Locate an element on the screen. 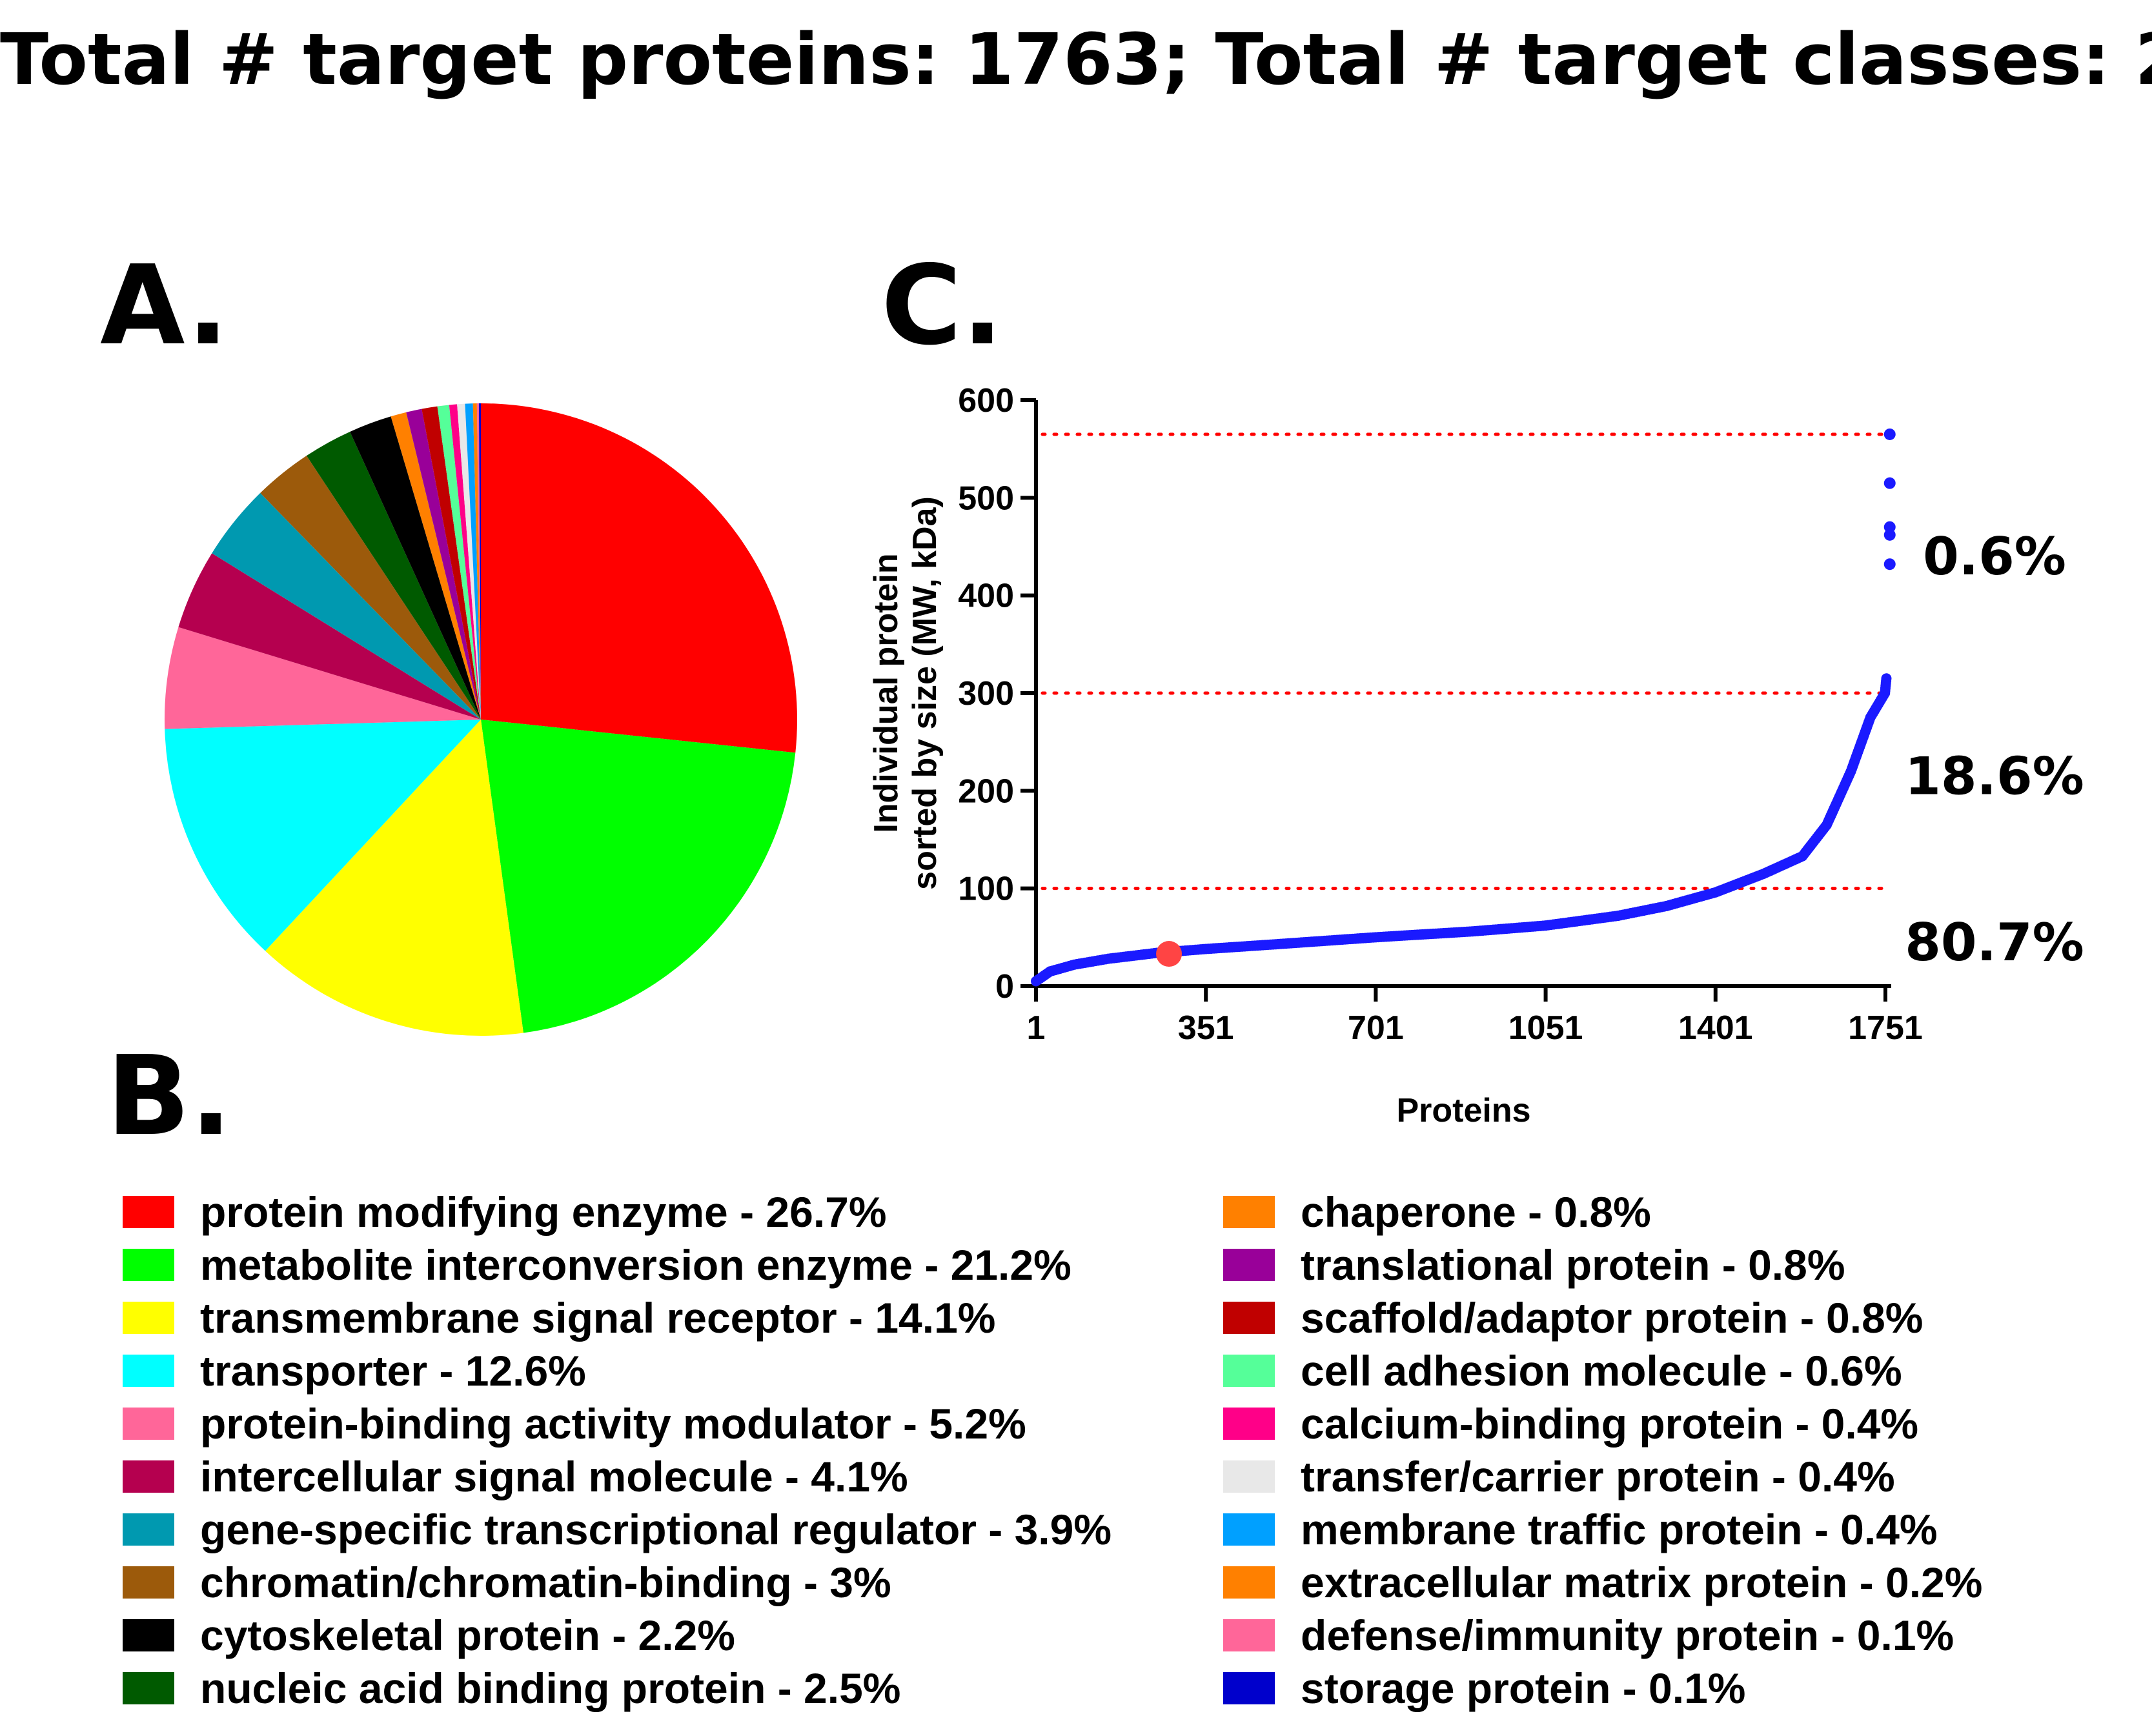 The height and width of the screenshot is (1736, 2152). x-tick-label: 1051 is located at coordinates (1545, 1028).